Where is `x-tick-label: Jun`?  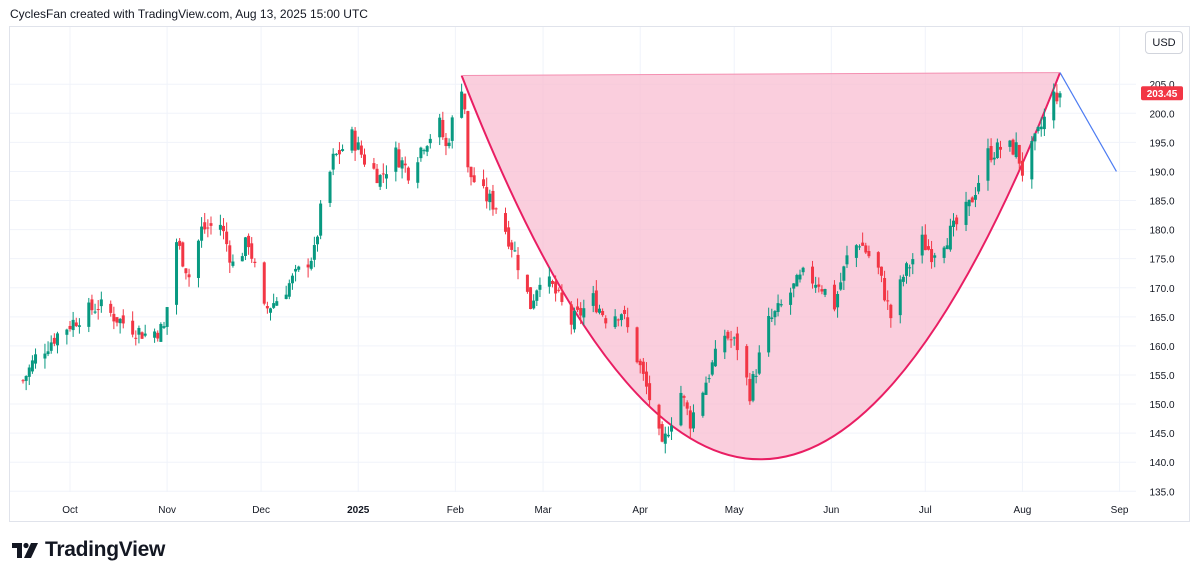 x-tick-label: Jun is located at coordinates (831, 510).